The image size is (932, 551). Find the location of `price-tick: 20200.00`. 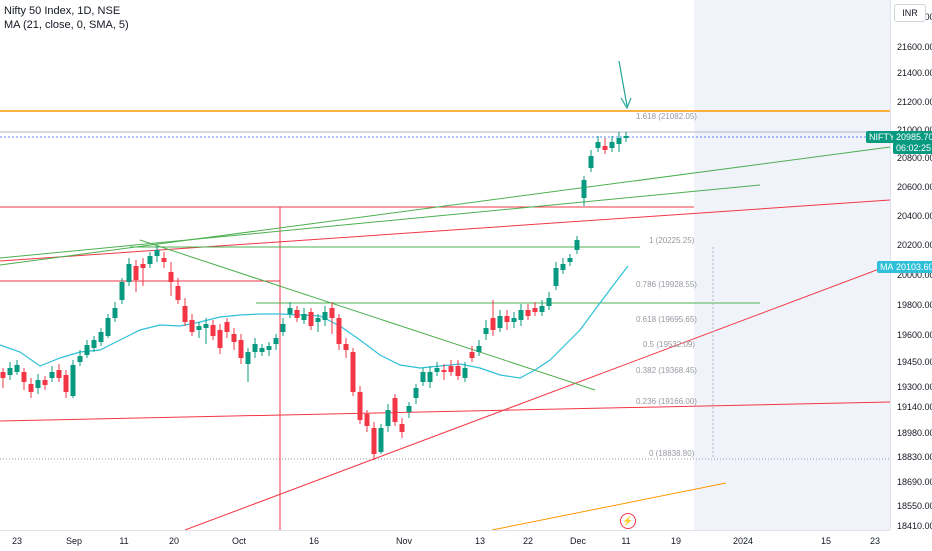

price-tick: 20200.00 is located at coordinates (914, 245).